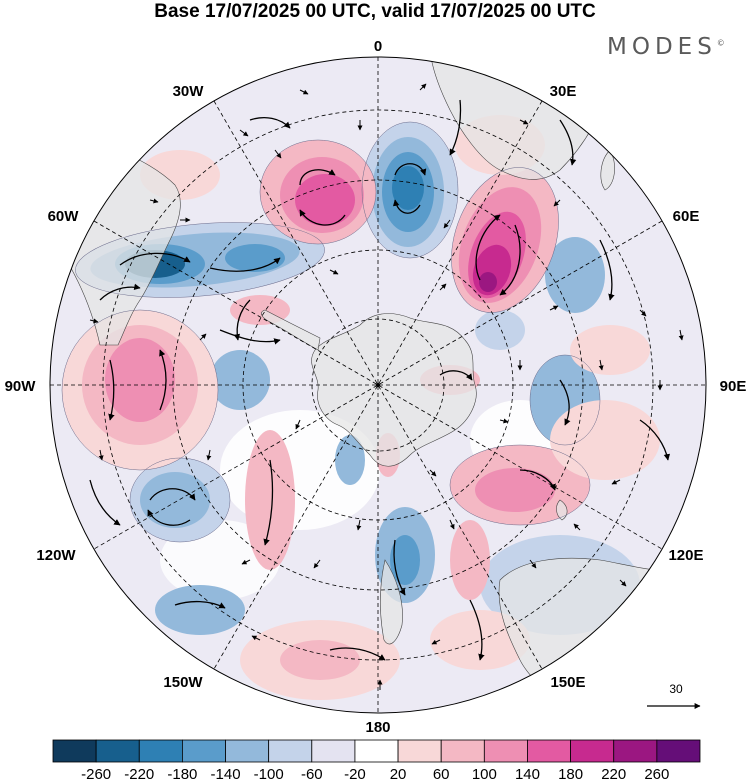 The image size is (750, 783). What do you see at coordinates (189, 91) in the screenshot?
I see `lon-label-30w: 30W` at bounding box center [189, 91].